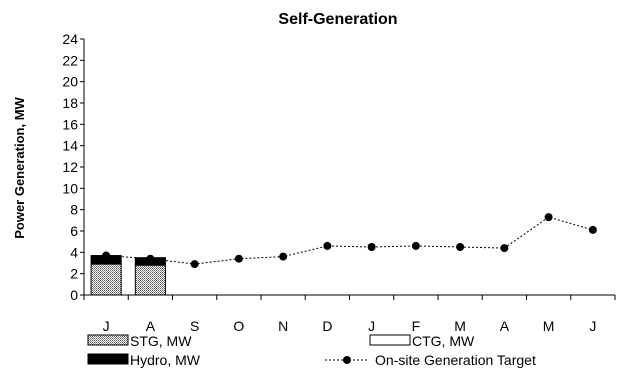 This screenshot has height=374, width=618. I want to click on legend-label: CTG, MW, so click(443, 341).